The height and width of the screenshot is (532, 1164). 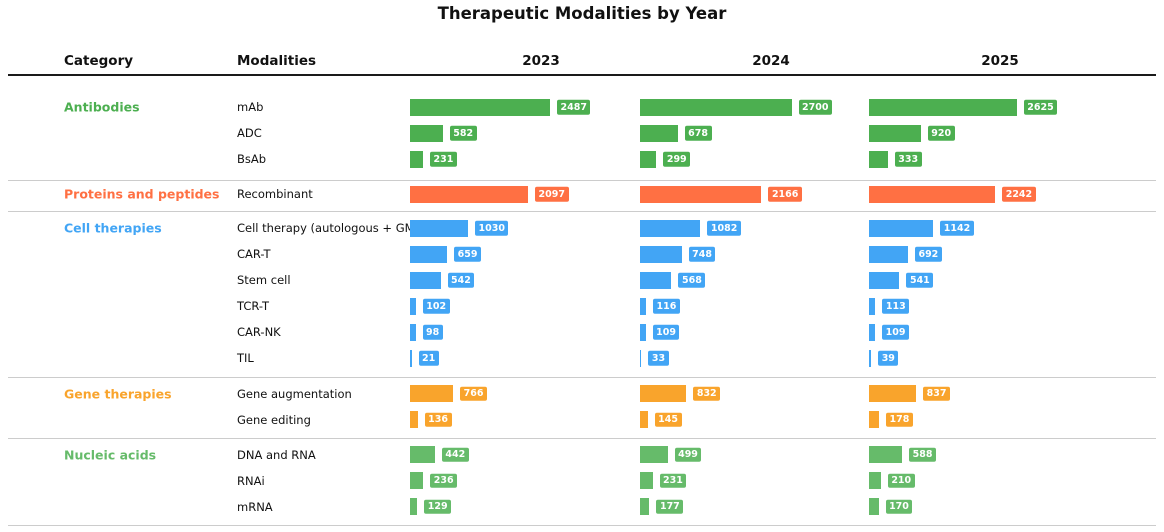 What do you see at coordinates (658, 358) in the screenshot?
I see `value-label-2024: 33` at bounding box center [658, 358].